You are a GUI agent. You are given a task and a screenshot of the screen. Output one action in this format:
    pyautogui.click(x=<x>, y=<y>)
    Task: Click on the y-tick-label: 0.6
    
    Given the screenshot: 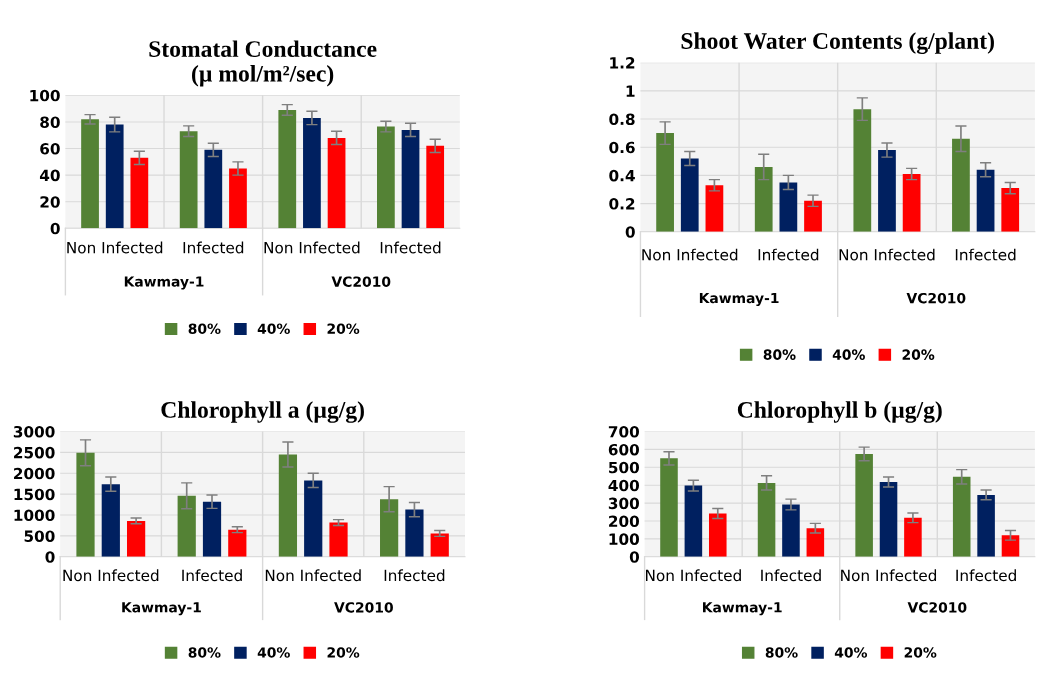 What is the action you would take?
    pyautogui.click(x=622, y=147)
    